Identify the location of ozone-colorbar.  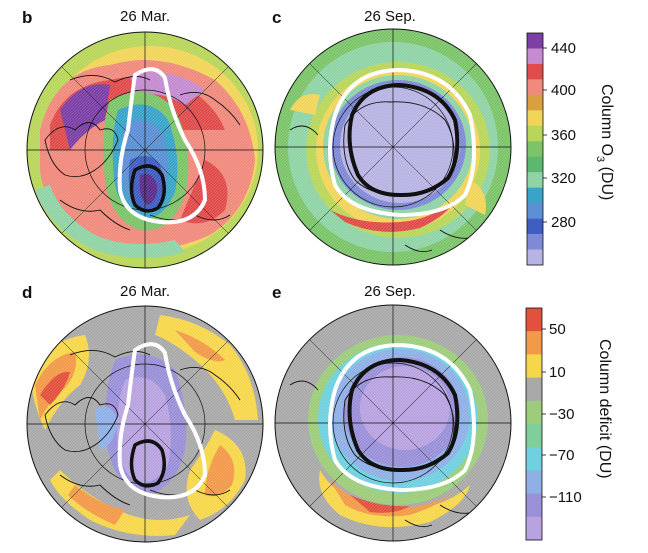
(536, 149).